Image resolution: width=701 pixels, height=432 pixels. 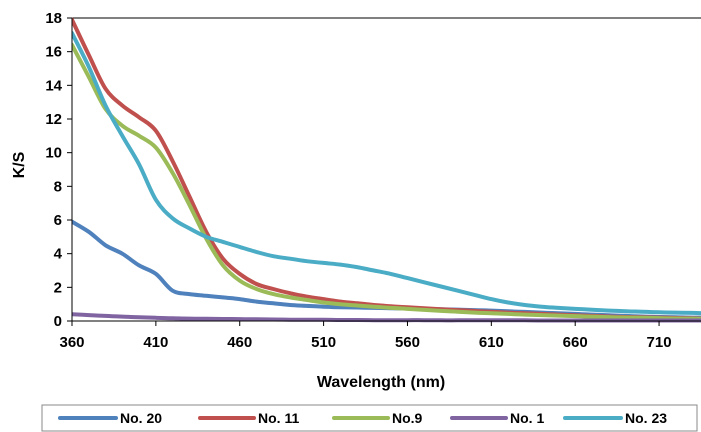 What do you see at coordinates (527, 418) in the screenshot?
I see `legend-label: No. 1` at bounding box center [527, 418].